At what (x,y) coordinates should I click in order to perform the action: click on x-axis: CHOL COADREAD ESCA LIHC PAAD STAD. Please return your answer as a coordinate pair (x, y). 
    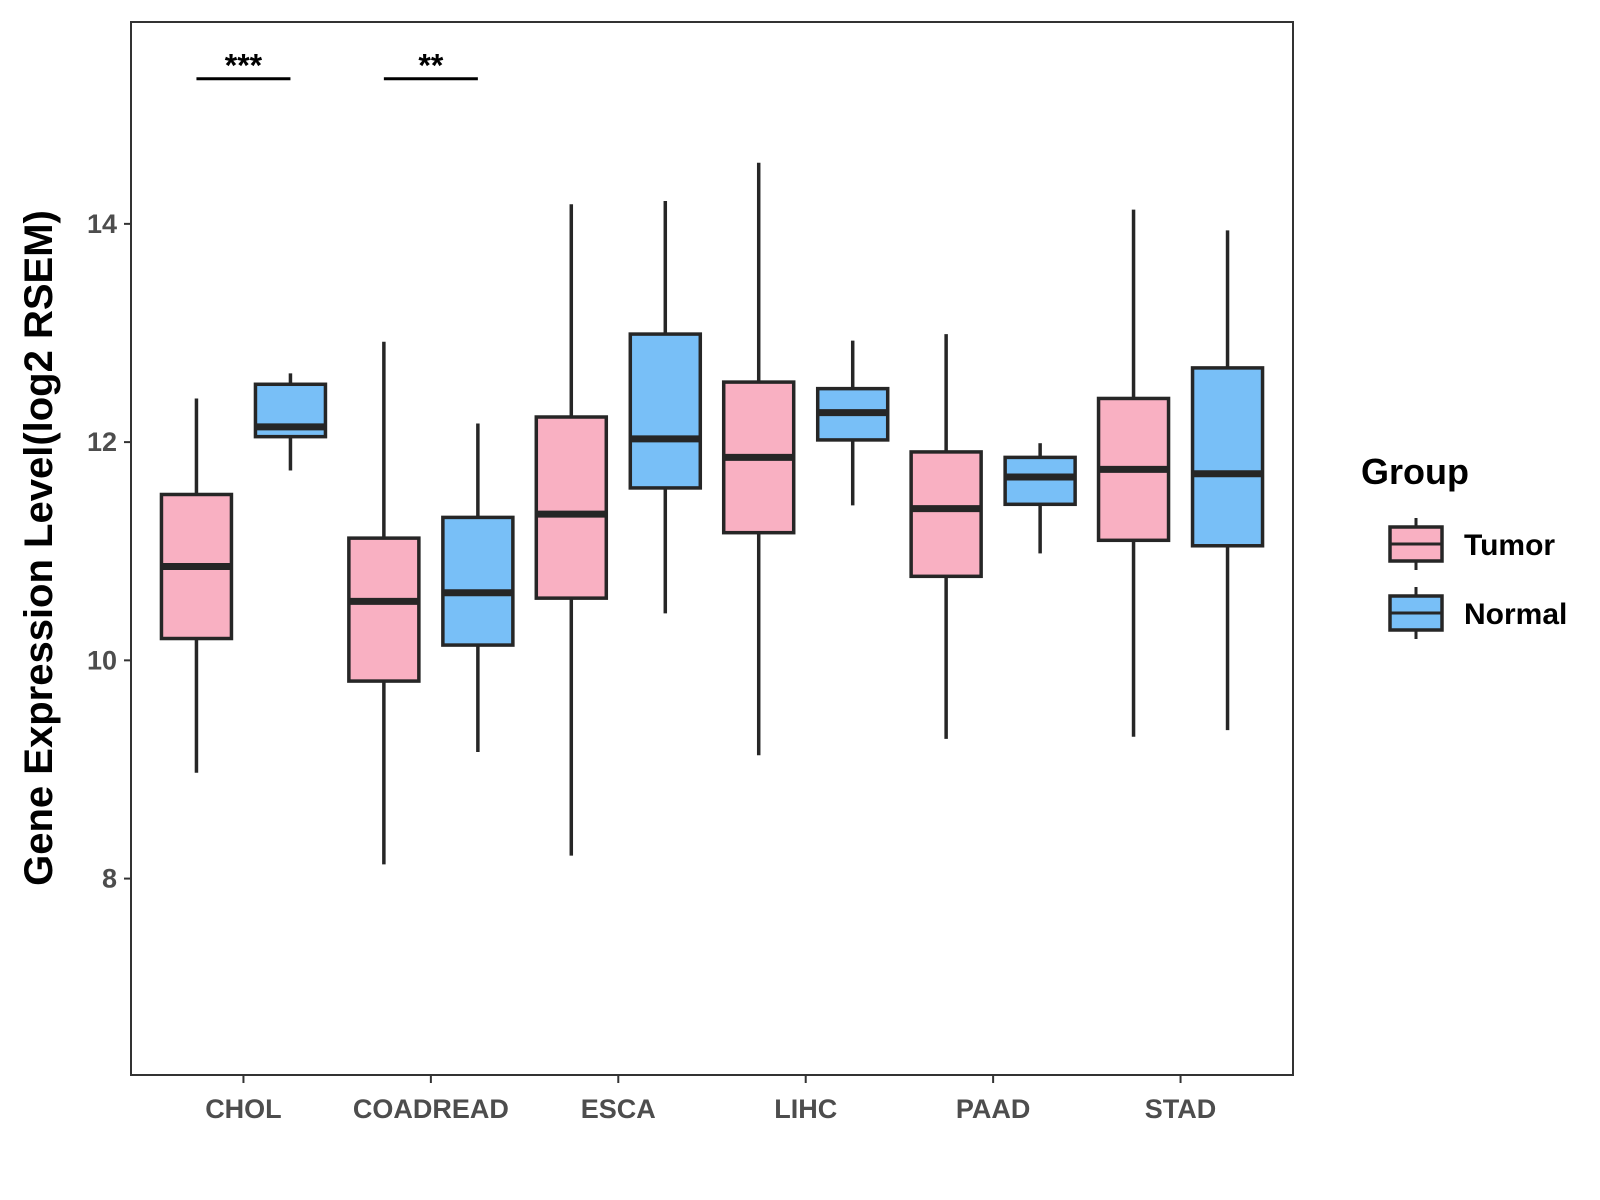
    Looking at the image, I should click on (710, 1099).